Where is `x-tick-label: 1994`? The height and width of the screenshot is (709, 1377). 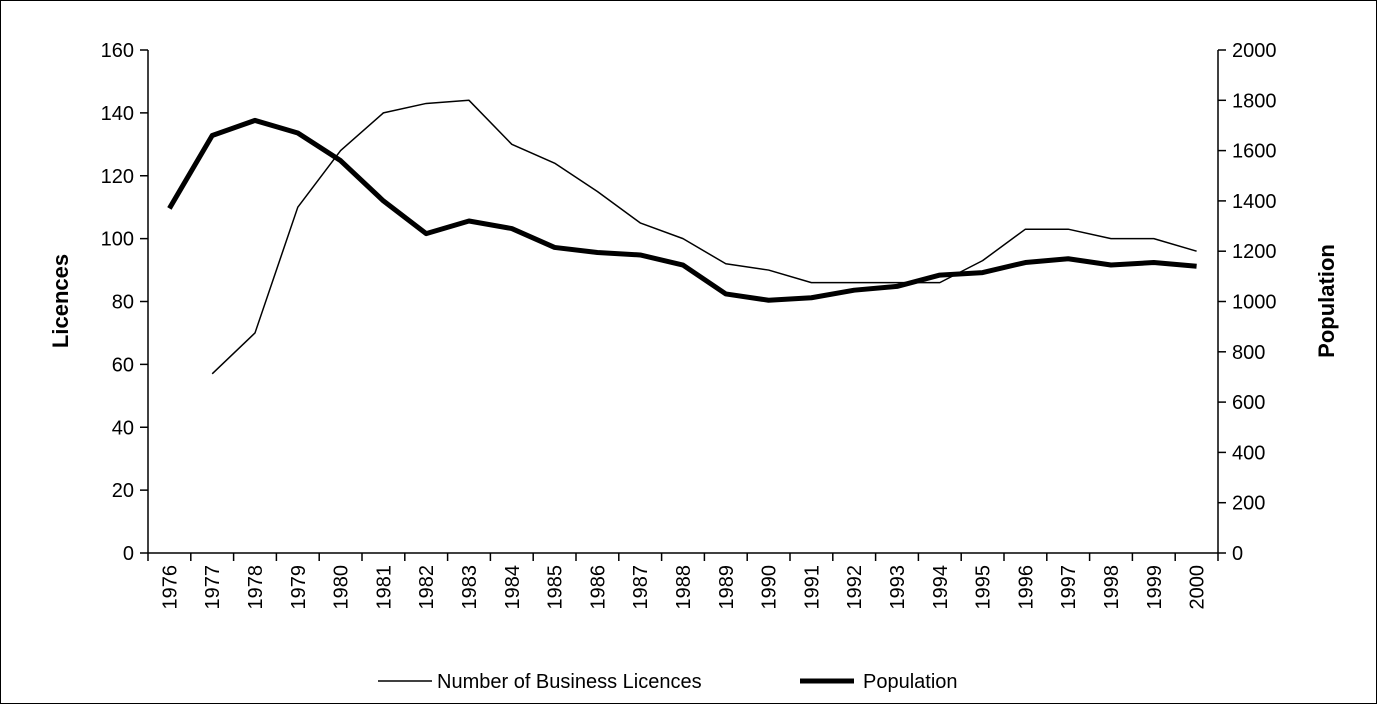 x-tick-label: 1994 is located at coordinates (941, 587).